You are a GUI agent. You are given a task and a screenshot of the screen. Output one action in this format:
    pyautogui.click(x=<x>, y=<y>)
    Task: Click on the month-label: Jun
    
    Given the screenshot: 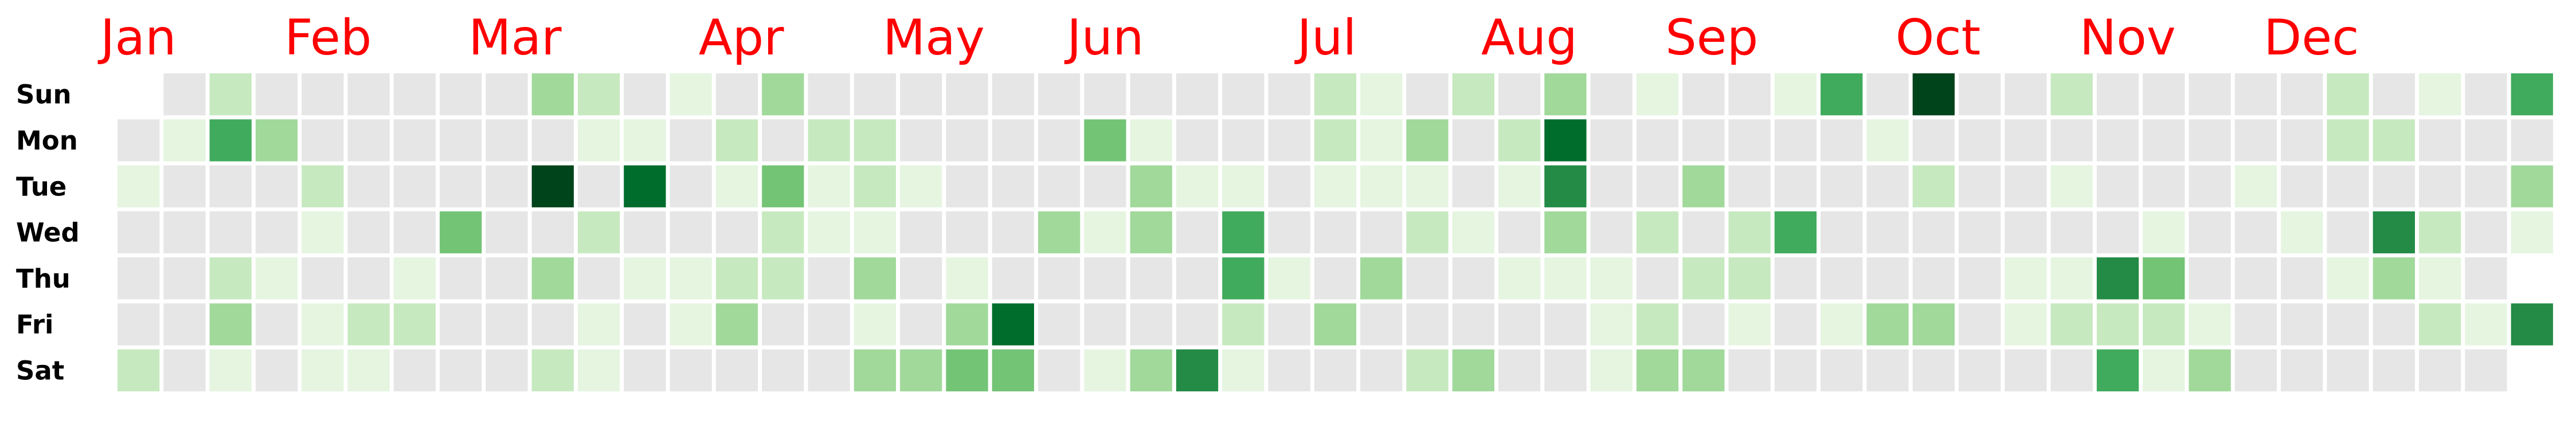 What is the action you would take?
    pyautogui.click(x=1104, y=37)
    